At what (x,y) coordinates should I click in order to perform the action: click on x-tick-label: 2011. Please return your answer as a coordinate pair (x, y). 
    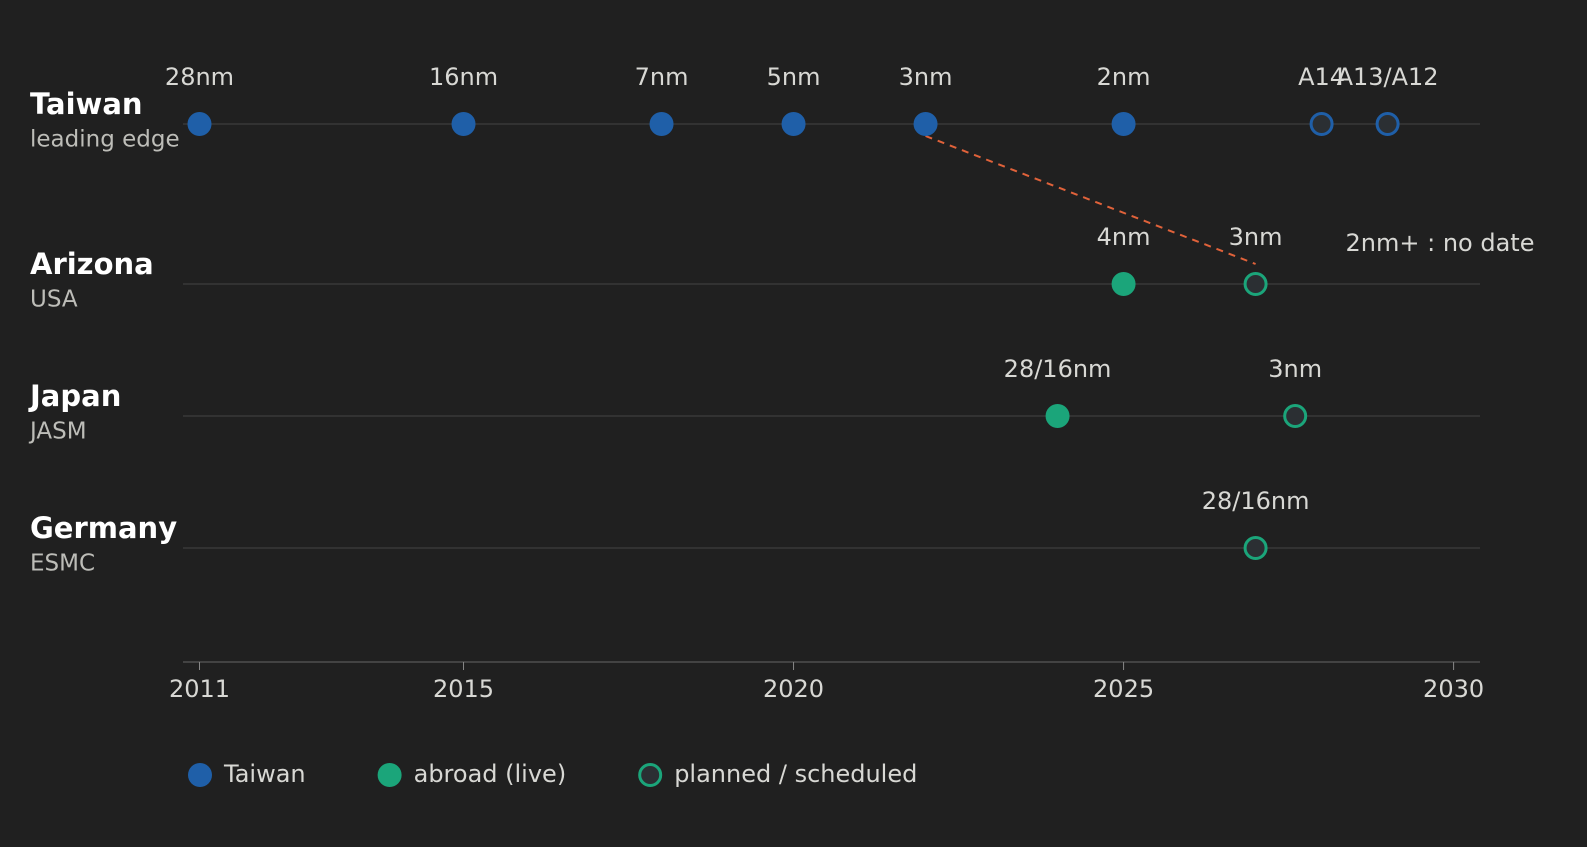
    Looking at the image, I should click on (199, 689).